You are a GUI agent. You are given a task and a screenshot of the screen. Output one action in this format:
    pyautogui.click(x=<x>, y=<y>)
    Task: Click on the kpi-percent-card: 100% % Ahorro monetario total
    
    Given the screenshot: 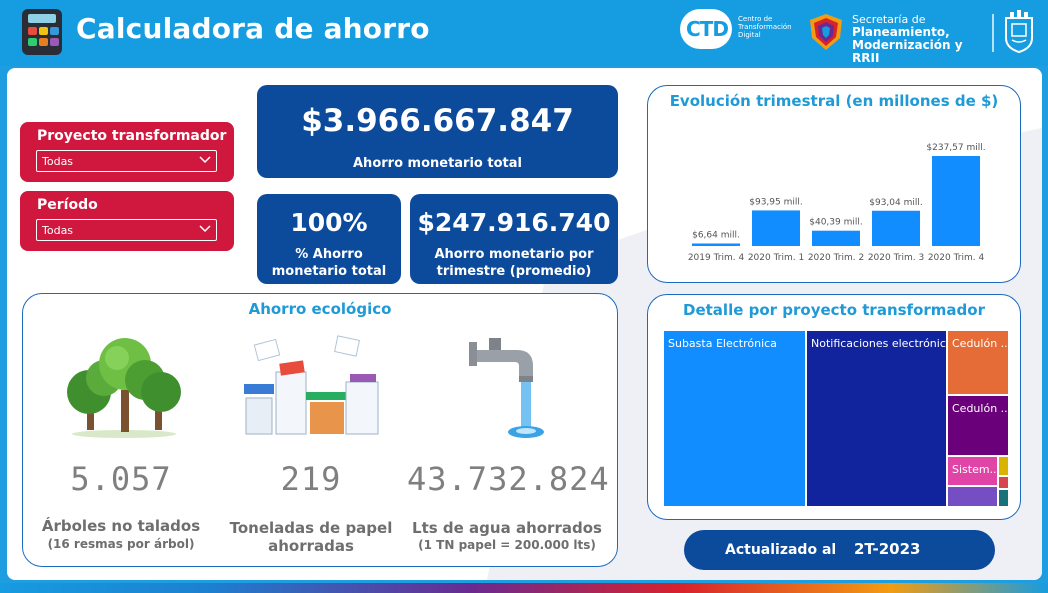 What is the action you would take?
    pyautogui.click(x=329, y=239)
    